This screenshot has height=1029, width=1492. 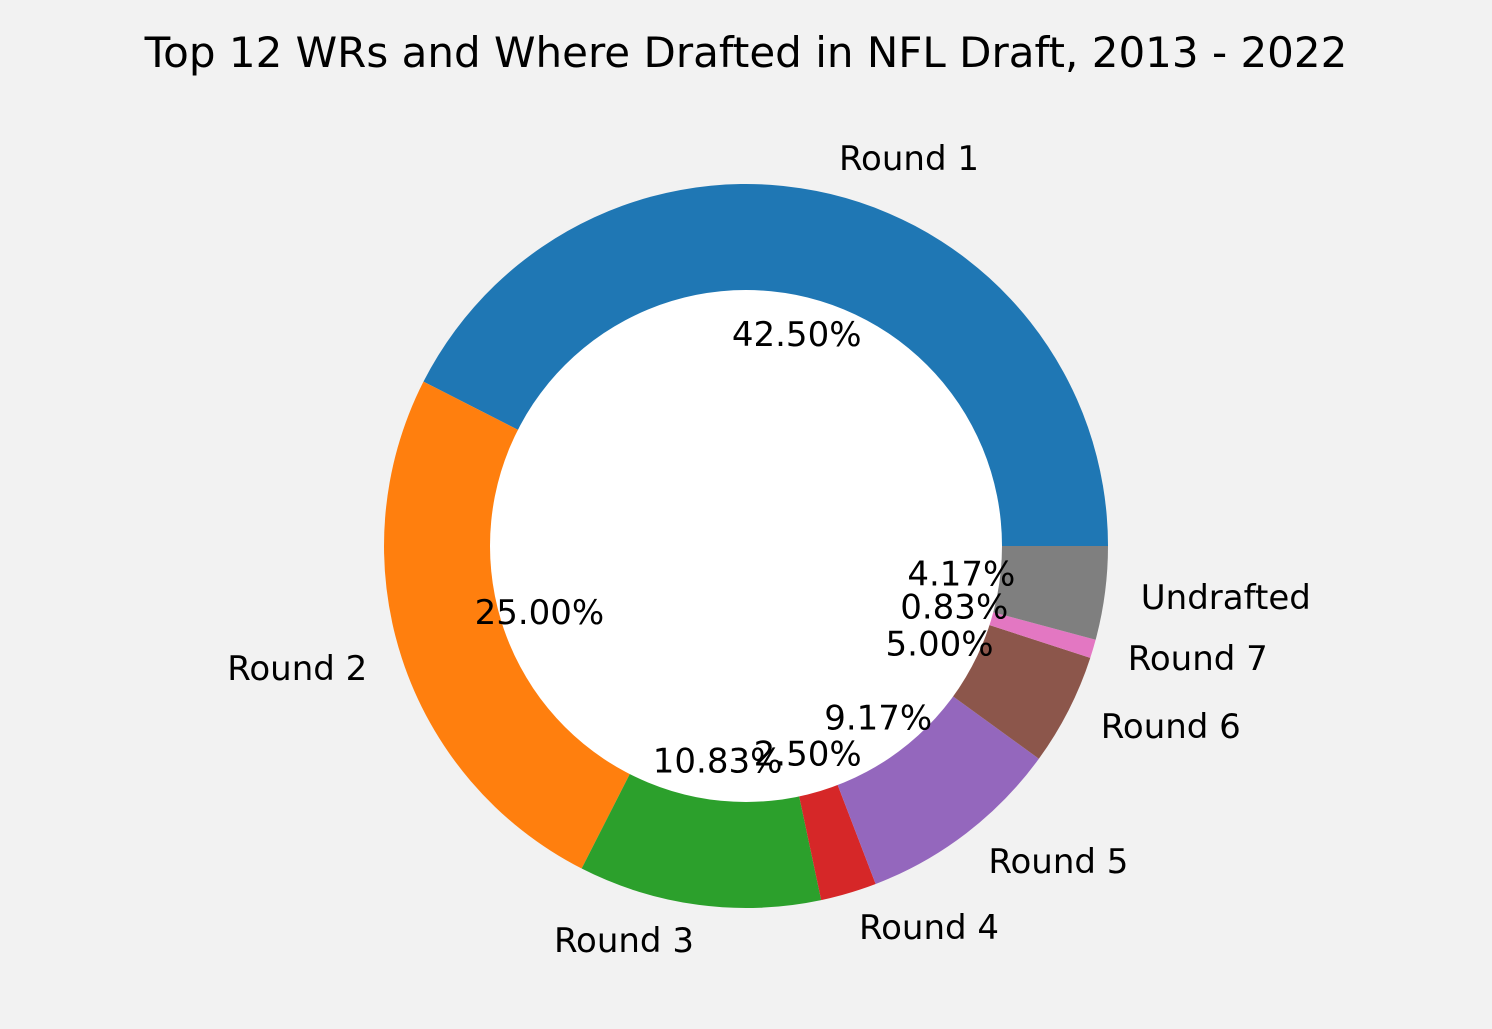 I want to click on pct-label-round-7: 0.83%, so click(x=954, y=608).